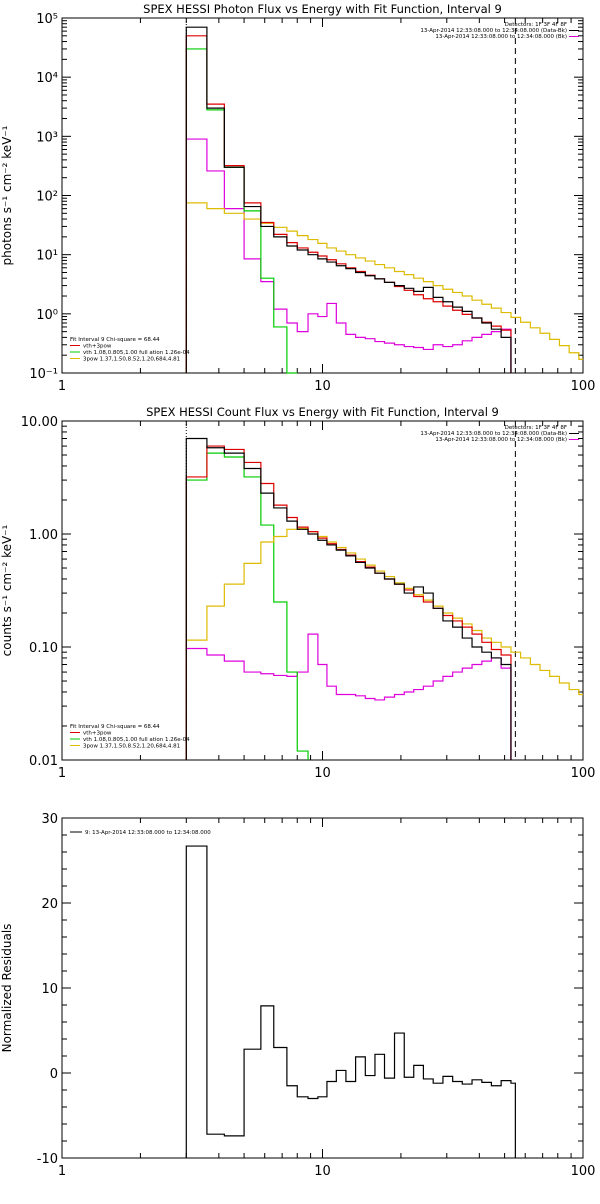 This screenshot has height=1204, width=600. Describe the element at coordinates (7, 988) in the screenshot. I see `y-axis-label: Normalized Residuals` at that location.